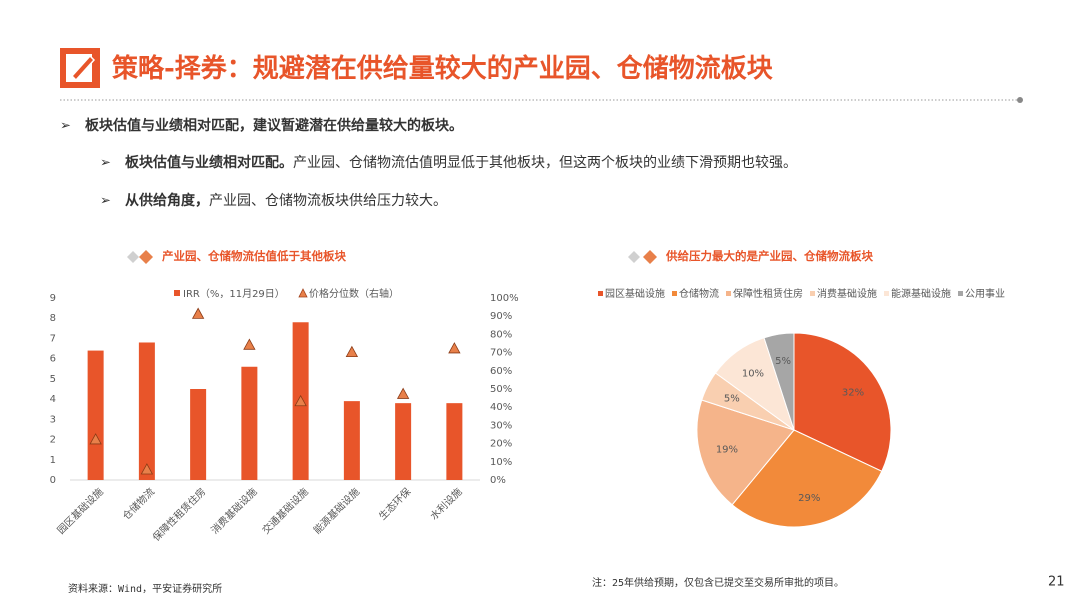 The width and height of the screenshot is (1080, 608). What do you see at coordinates (501, 389) in the screenshot?
I see `y2-tick-label: 50%` at bounding box center [501, 389].